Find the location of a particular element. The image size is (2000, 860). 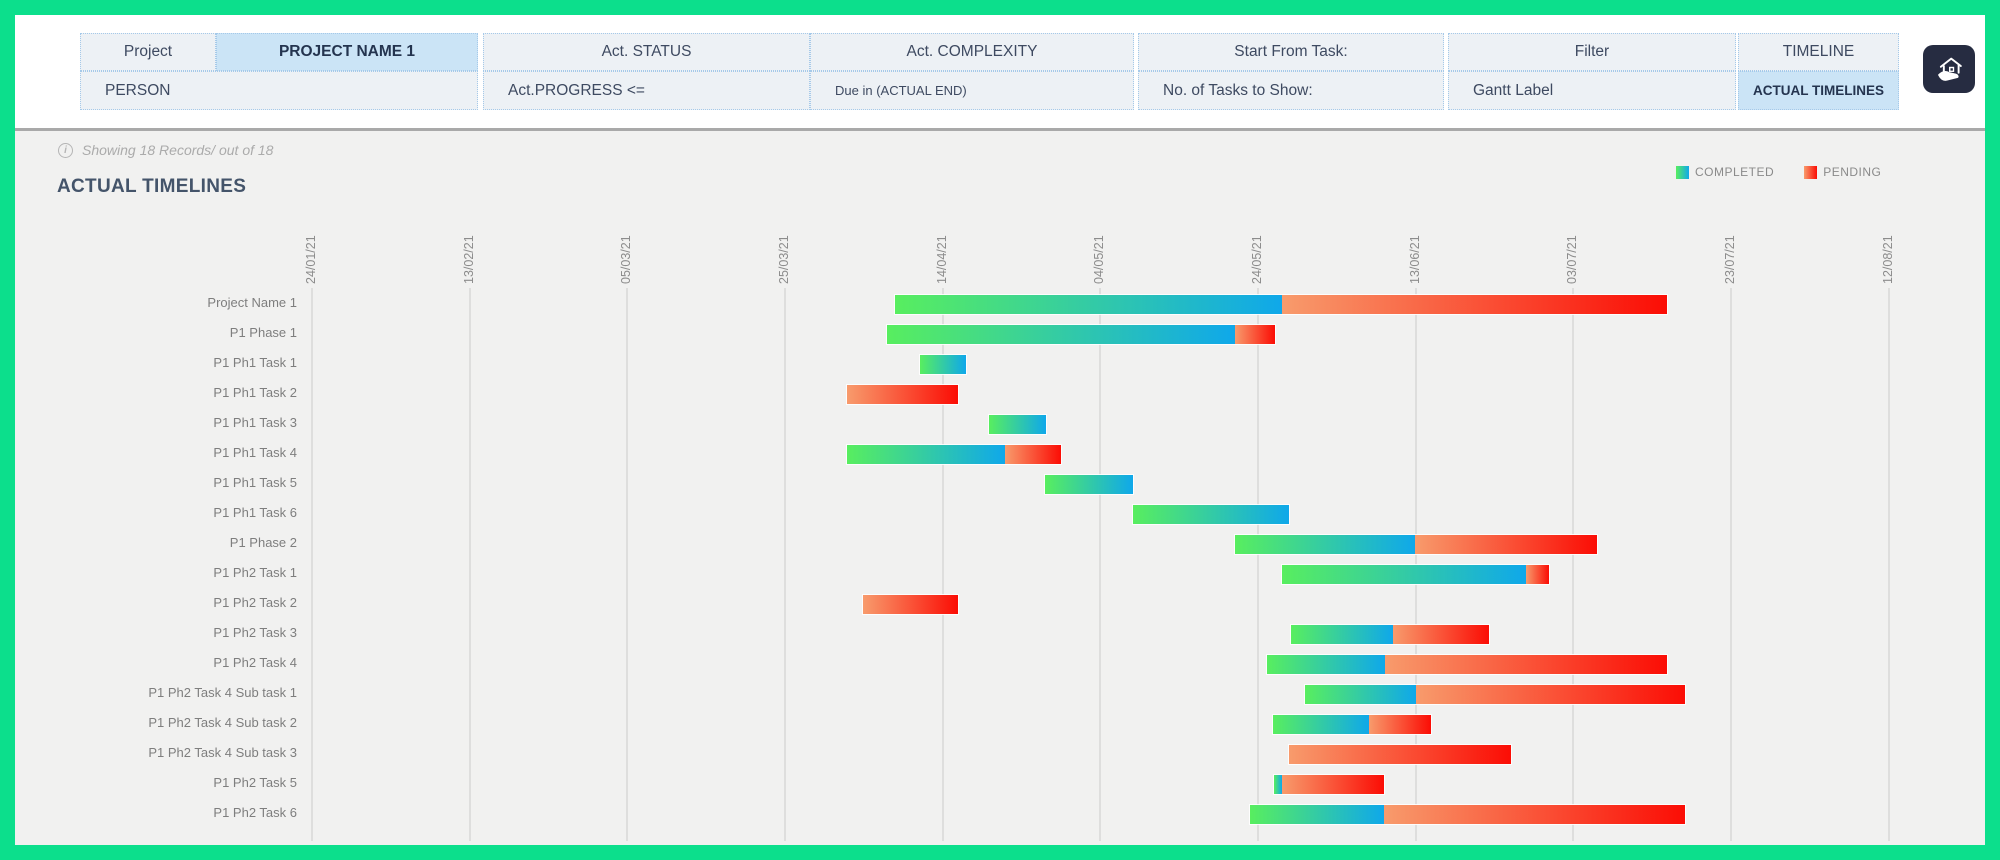

home-button is located at coordinates (1949, 69).